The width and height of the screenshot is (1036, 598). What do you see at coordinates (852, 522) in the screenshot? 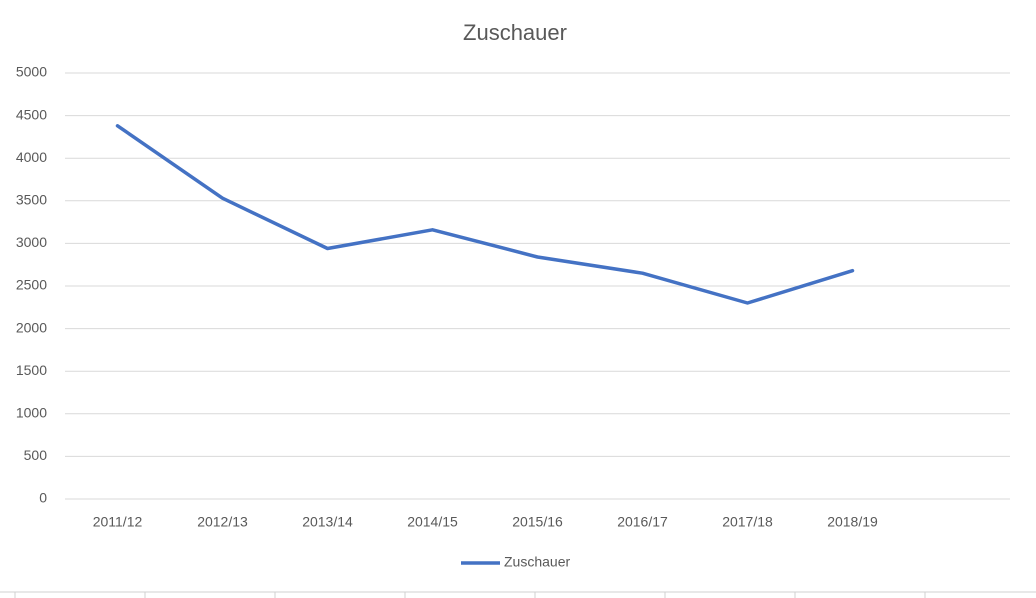
I see `x-tick-label: 2018/19` at bounding box center [852, 522].